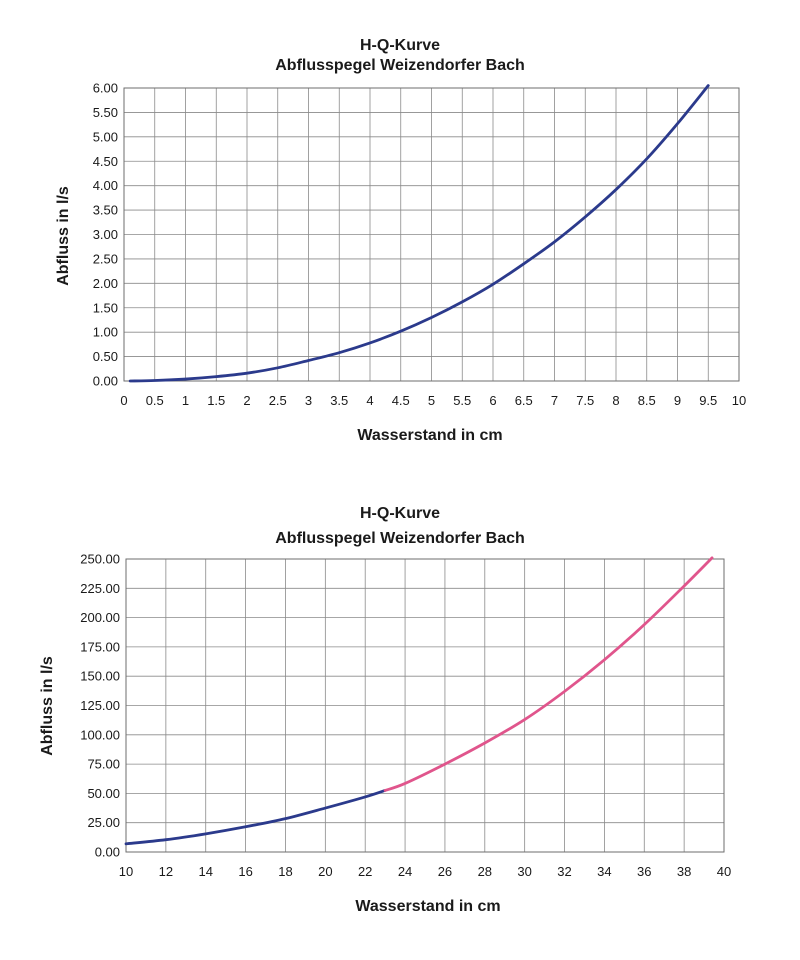  I want to click on chart-1-xtick: 7.5, so click(585, 400).